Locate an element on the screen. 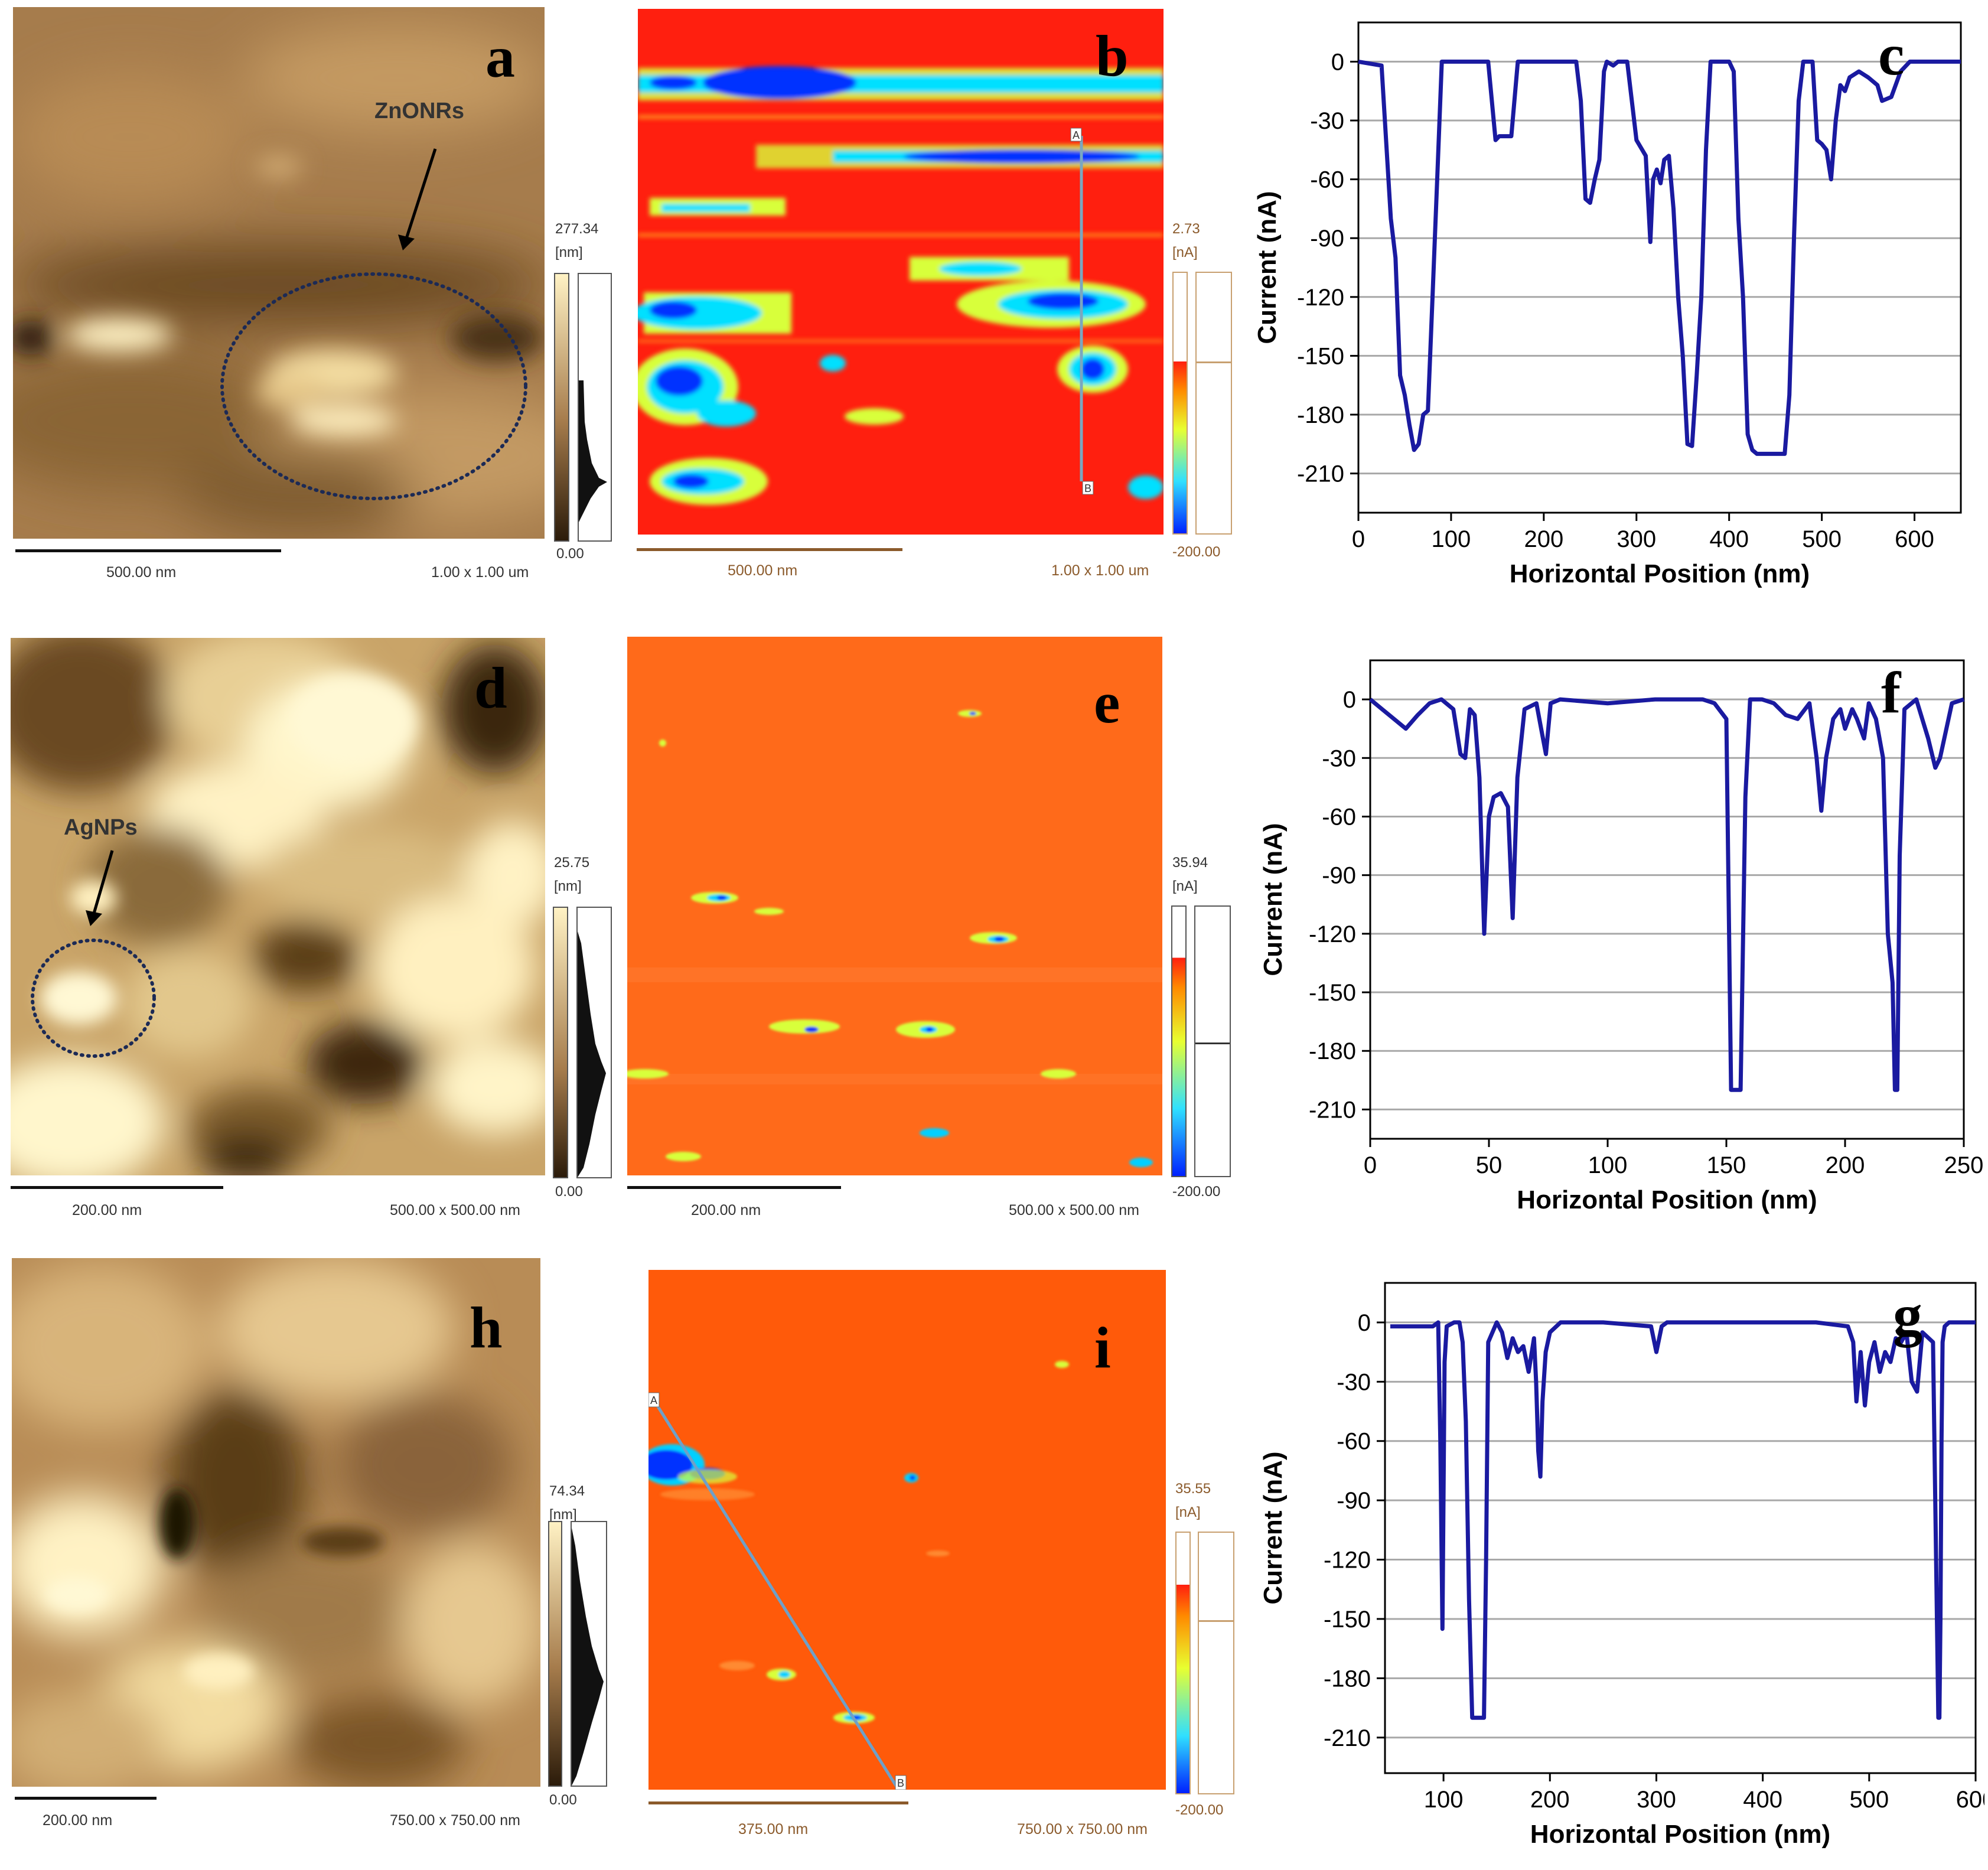 This screenshot has height=1870, width=1988. ytick-label-c-0: 0 is located at coordinates (1337, 62).